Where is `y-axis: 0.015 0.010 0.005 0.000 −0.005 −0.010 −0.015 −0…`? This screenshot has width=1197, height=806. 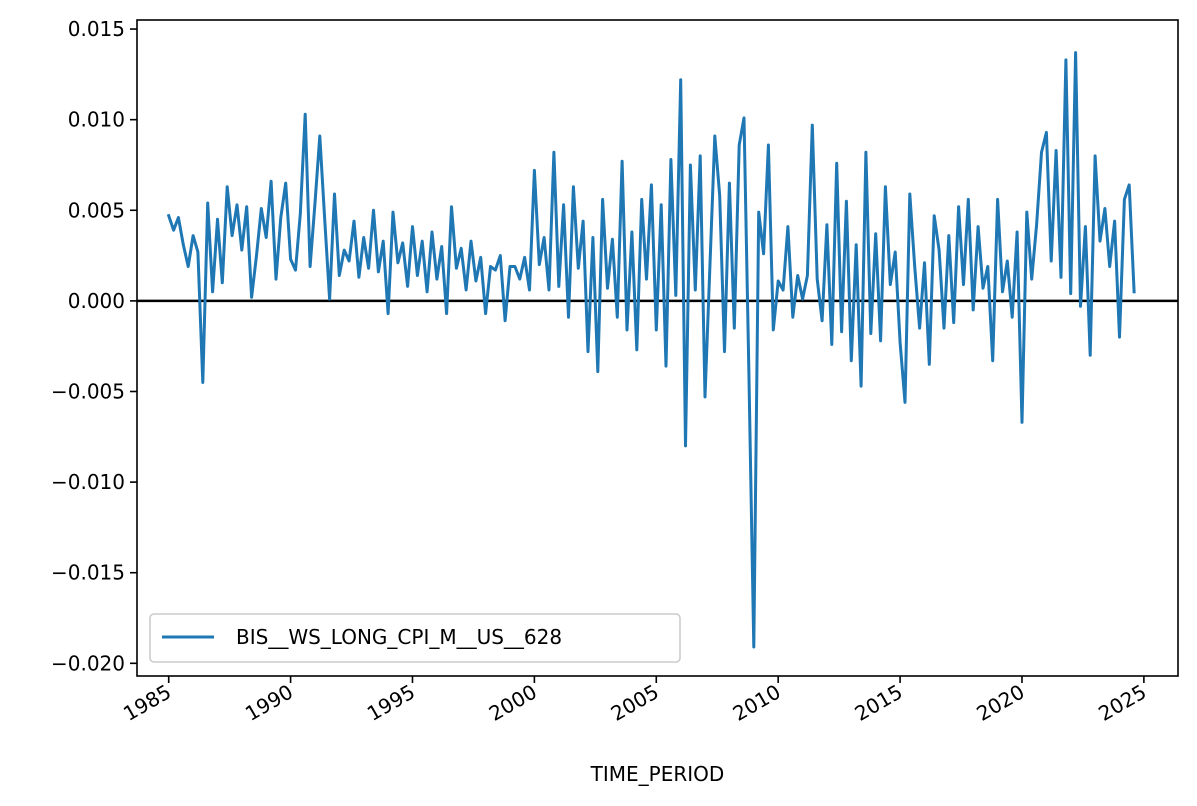 y-axis: 0.015 0.010 0.005 0.000 −0.005 −0.010 −0.015 −0… is located at coordinates (94, 346).